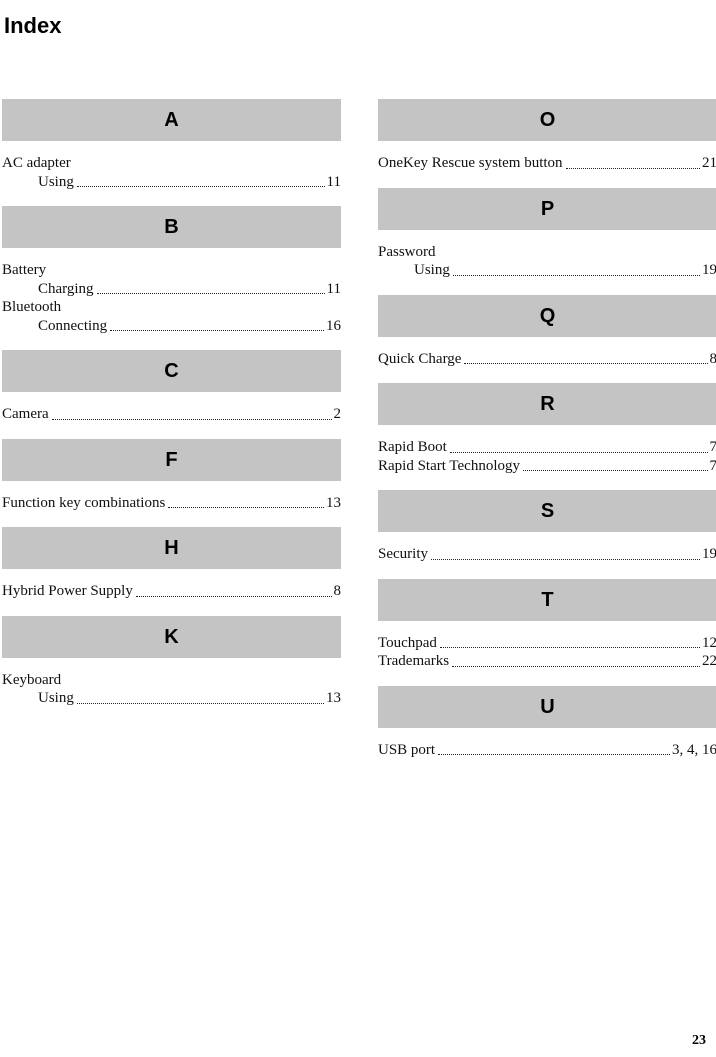 The width and height of the screenshot is (716, 1057). What do you see at coordinates (171, 698) in the screenshot?
I see `index-entry: Using 13` at bounding box center [171, 698].